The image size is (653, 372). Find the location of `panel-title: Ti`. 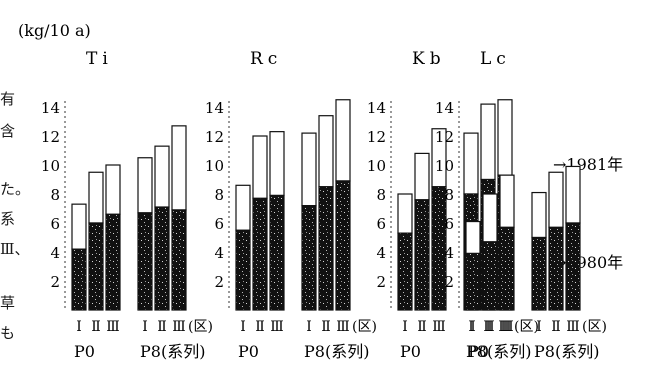

panel-title: Ti is located at coordinates (99, 59).